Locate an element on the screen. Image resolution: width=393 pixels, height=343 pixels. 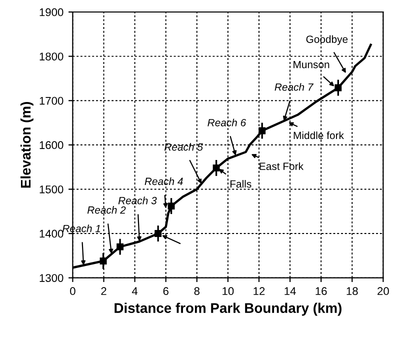
x-tick-label: 2 is located at coordinates (103, 291).